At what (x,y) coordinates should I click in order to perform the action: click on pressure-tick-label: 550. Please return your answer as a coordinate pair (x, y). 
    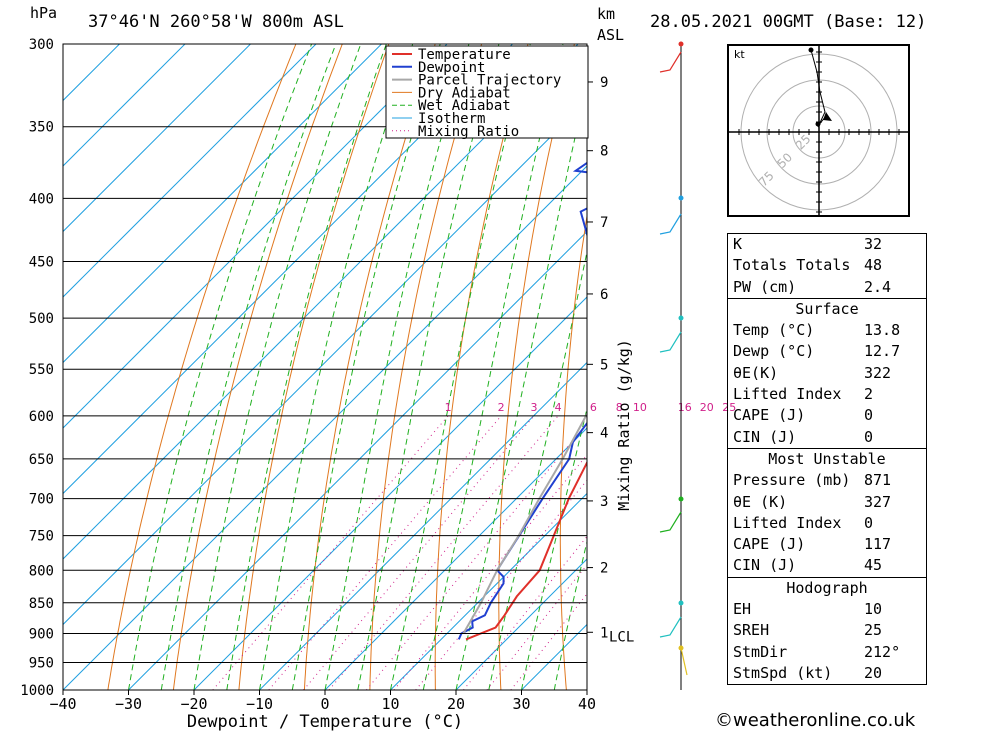
    Looking at the image, I should click on (41, 370).